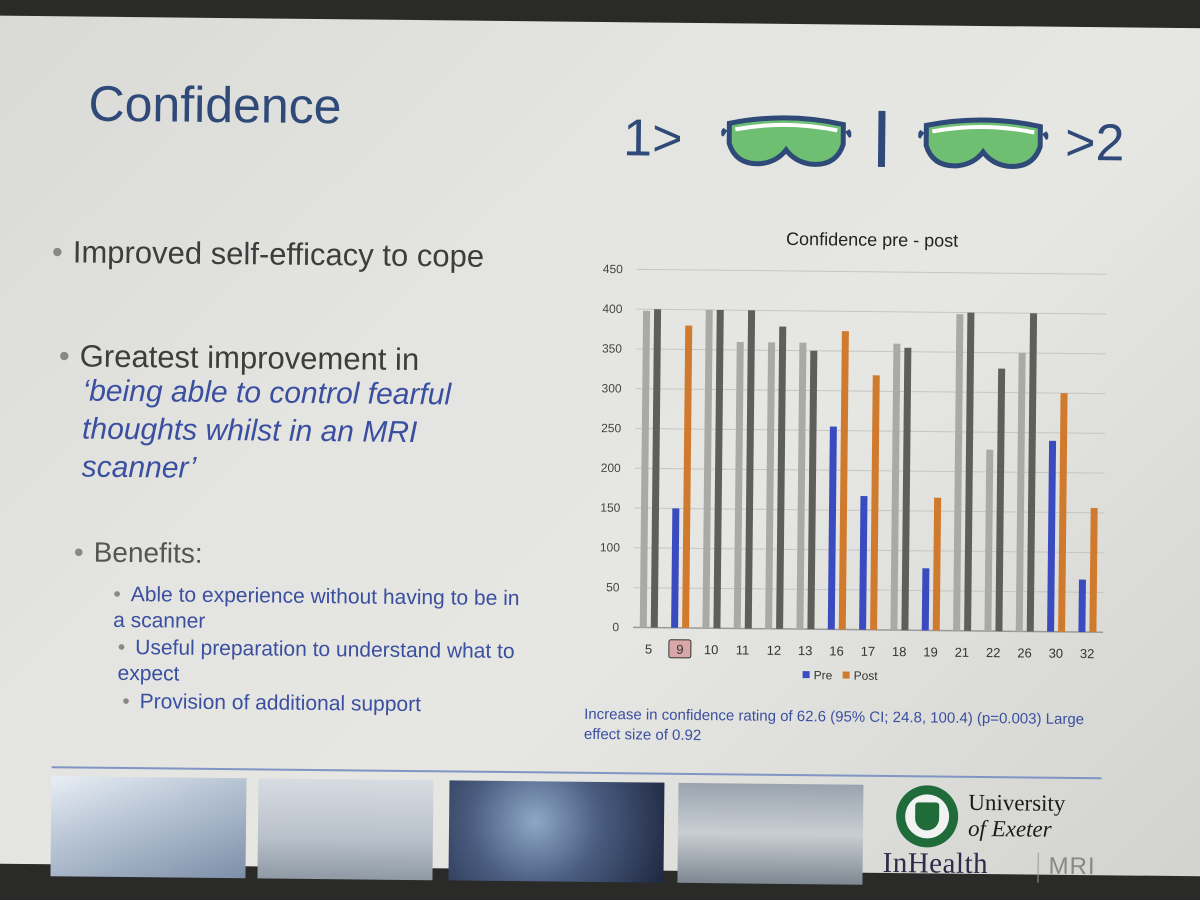 This screenshot has width=1200, height=900. What do you see at coordinates (962, 652) in the screenshot?
I see `x-tick-label: 21` at bounding box center [962, 652].